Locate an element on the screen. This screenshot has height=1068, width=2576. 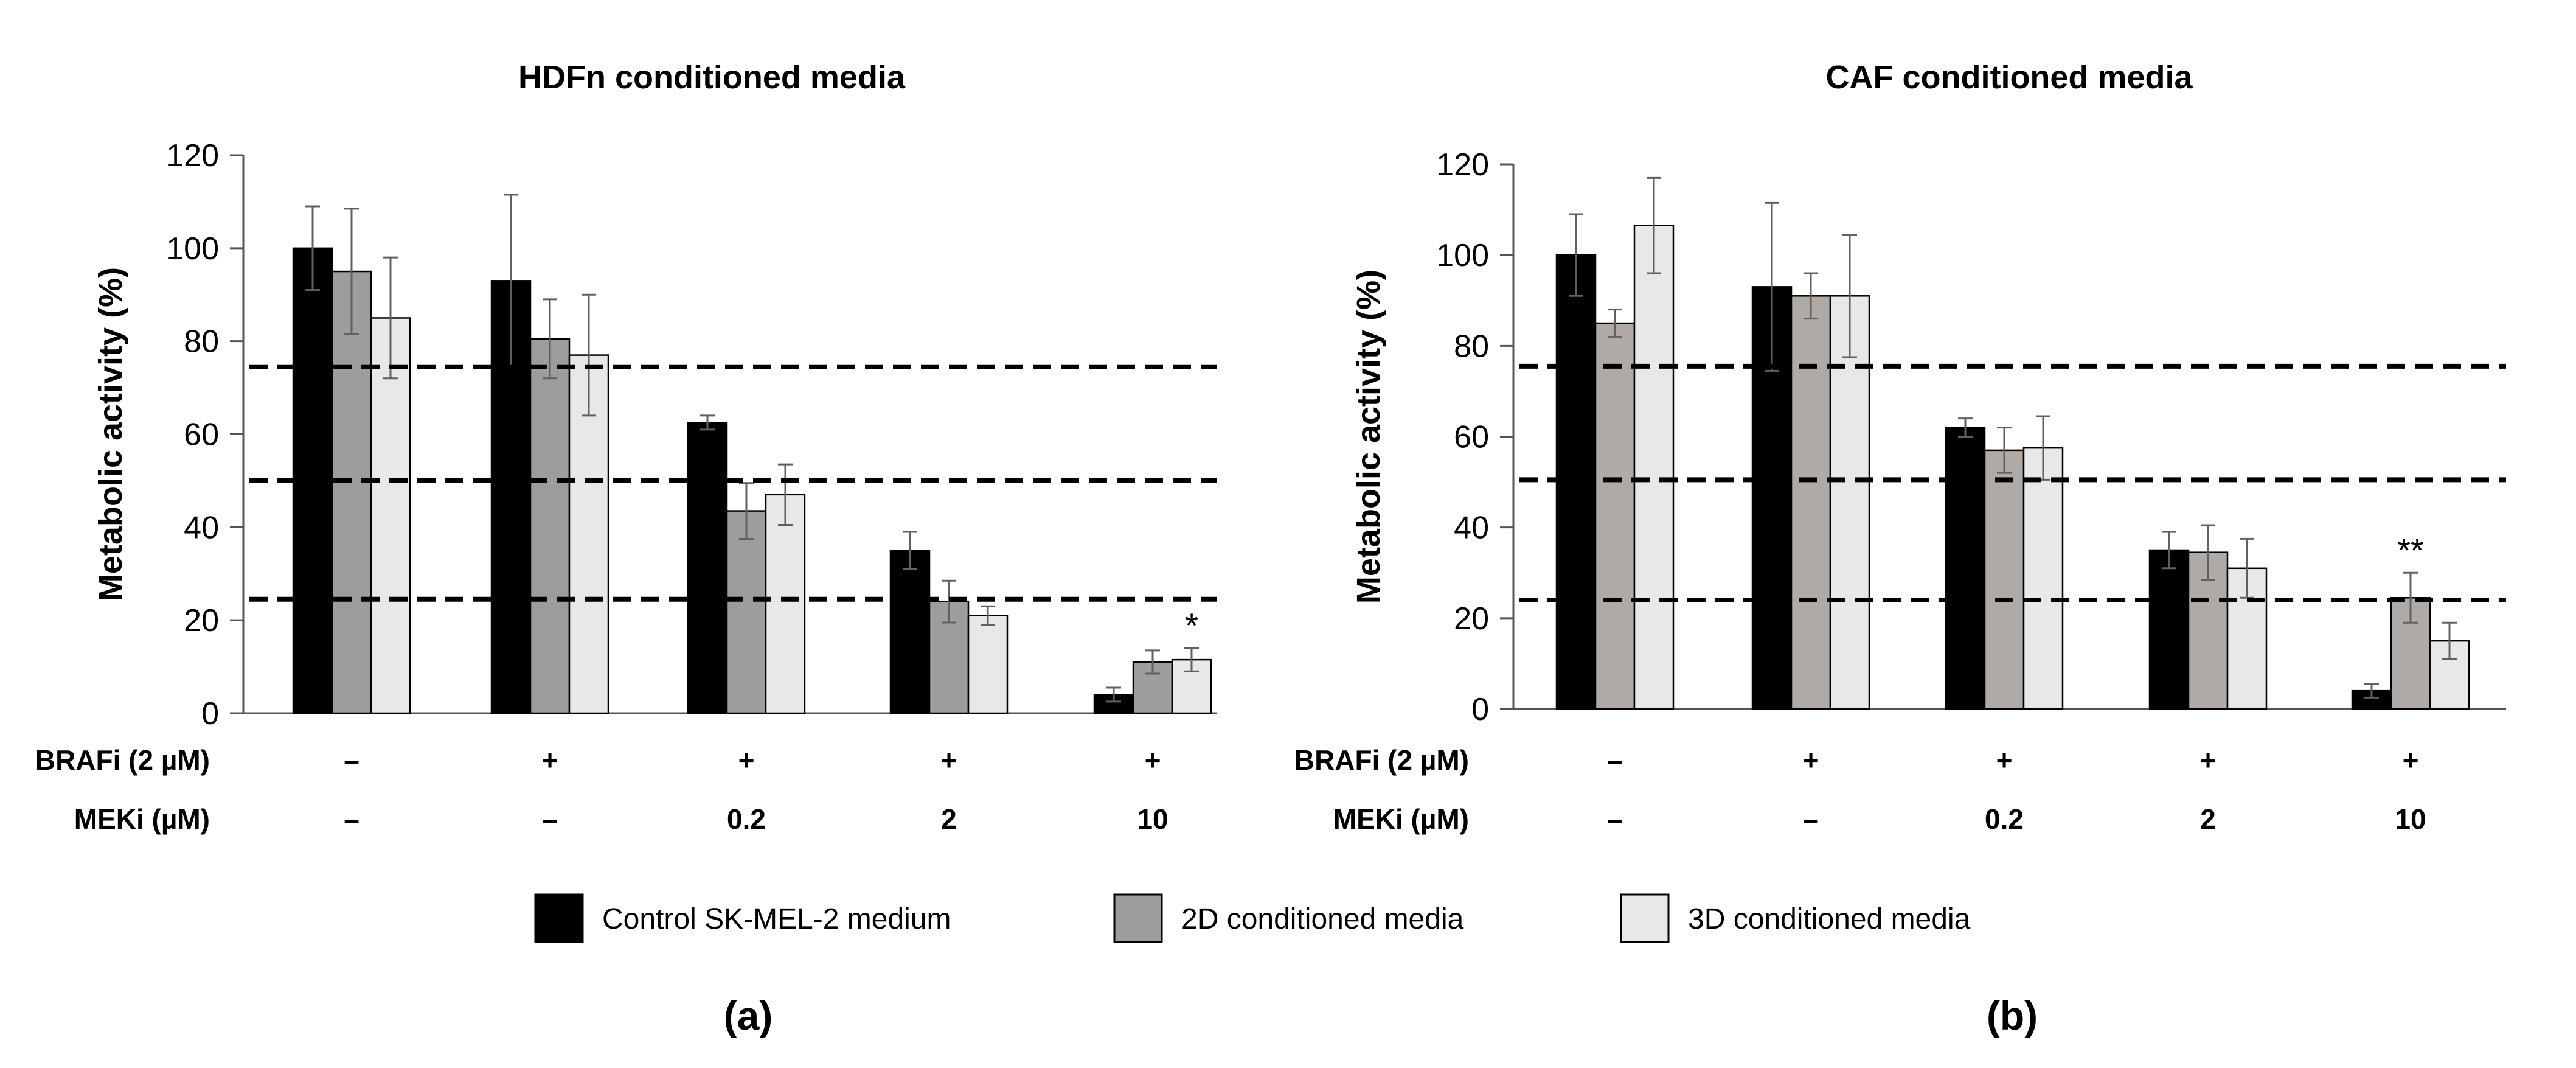
chart-title: HDFn conditioned media is located at coordinates (712, 77).